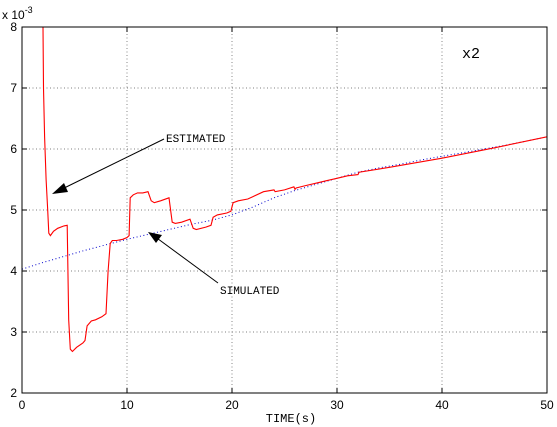  I want to click on annotation-simulated: SIMULATED, so click(214, 265).